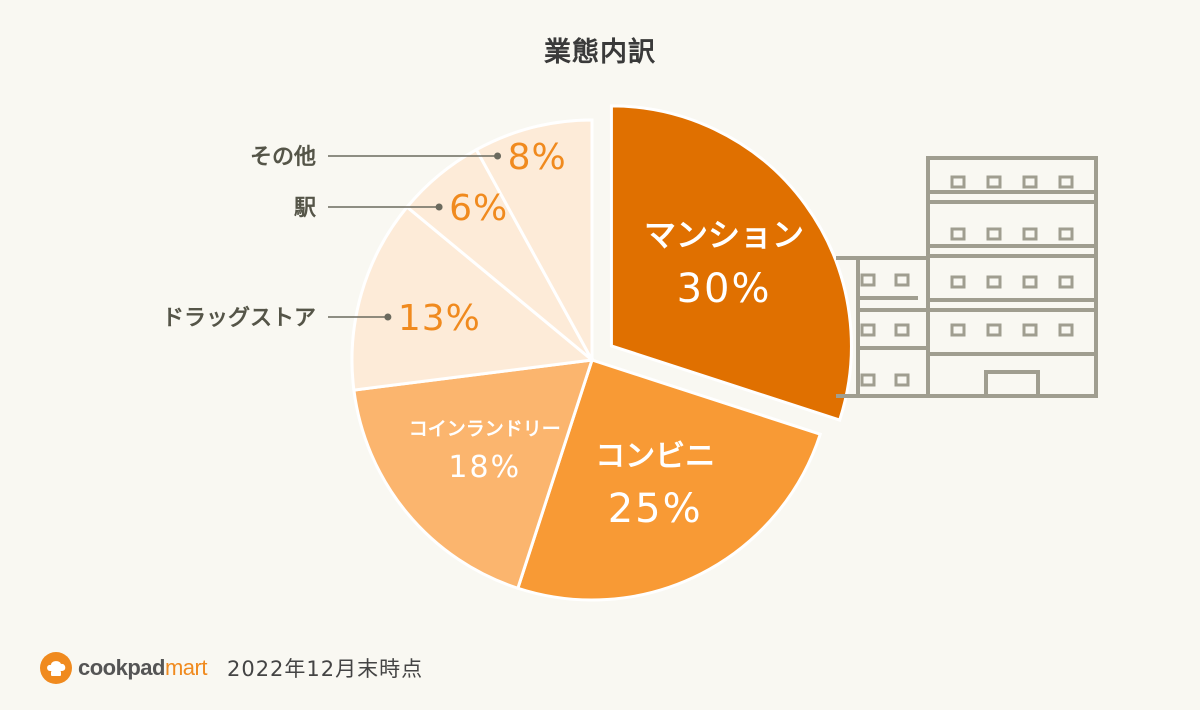 This screenshot has width=1200, height=710. What do you see at coordinates (439, 318) in the screenshot?
I see `slice-value-label: 13%` at bounding box center [439, 318].